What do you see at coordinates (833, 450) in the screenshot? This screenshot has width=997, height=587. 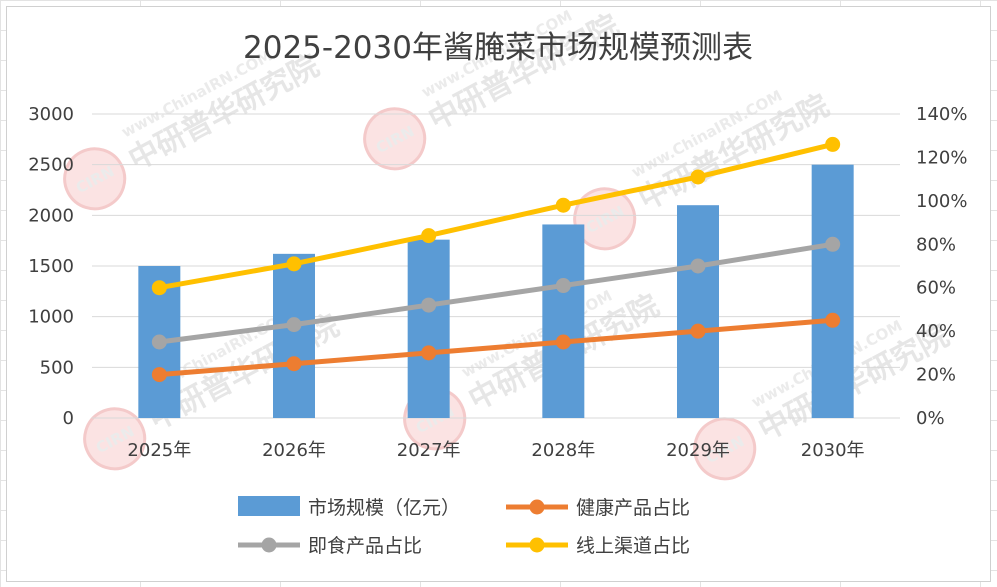 I see `x-tick-label: 2030年` at bounding box center [833, 450].